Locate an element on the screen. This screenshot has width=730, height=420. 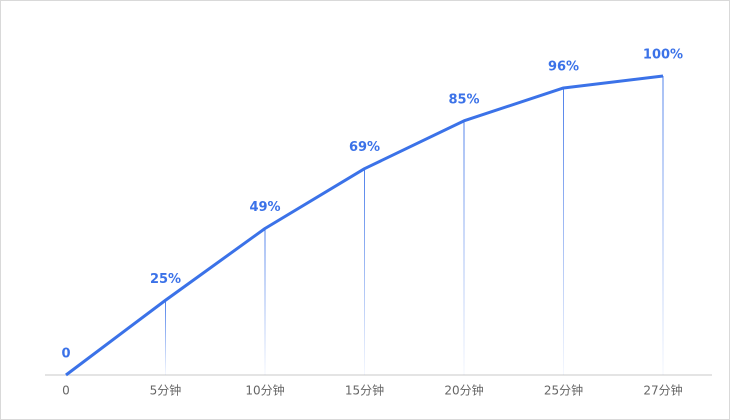
x-tick-label: 25分钟 is located at coordinates (563, 390).